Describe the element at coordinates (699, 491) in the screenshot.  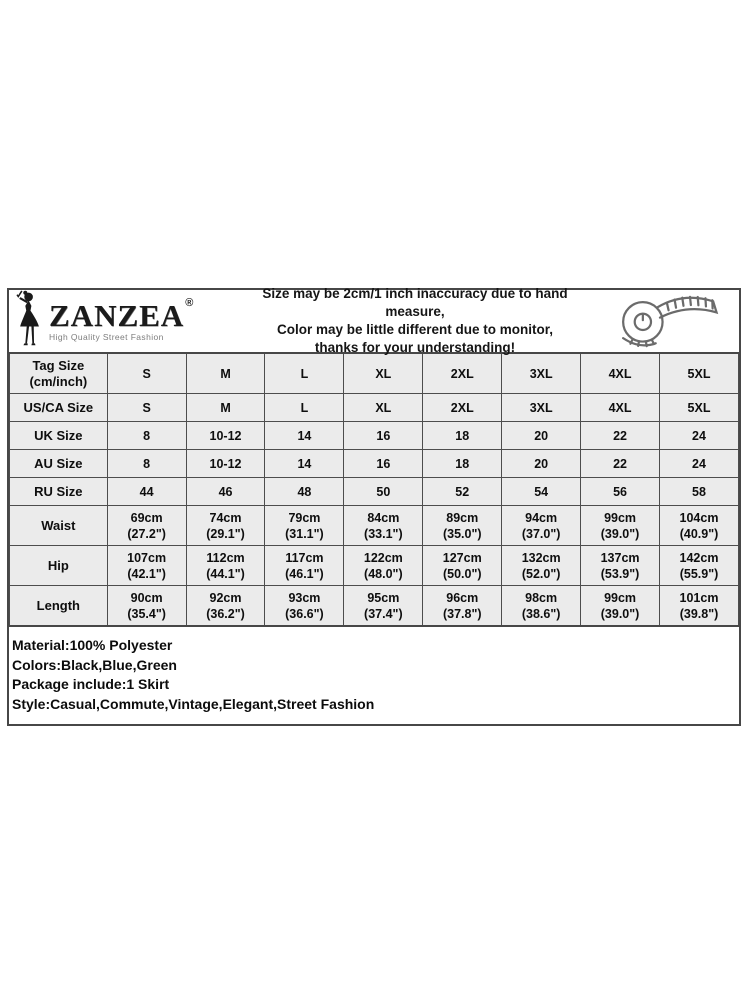
I see `size-cell: 58` at that location.